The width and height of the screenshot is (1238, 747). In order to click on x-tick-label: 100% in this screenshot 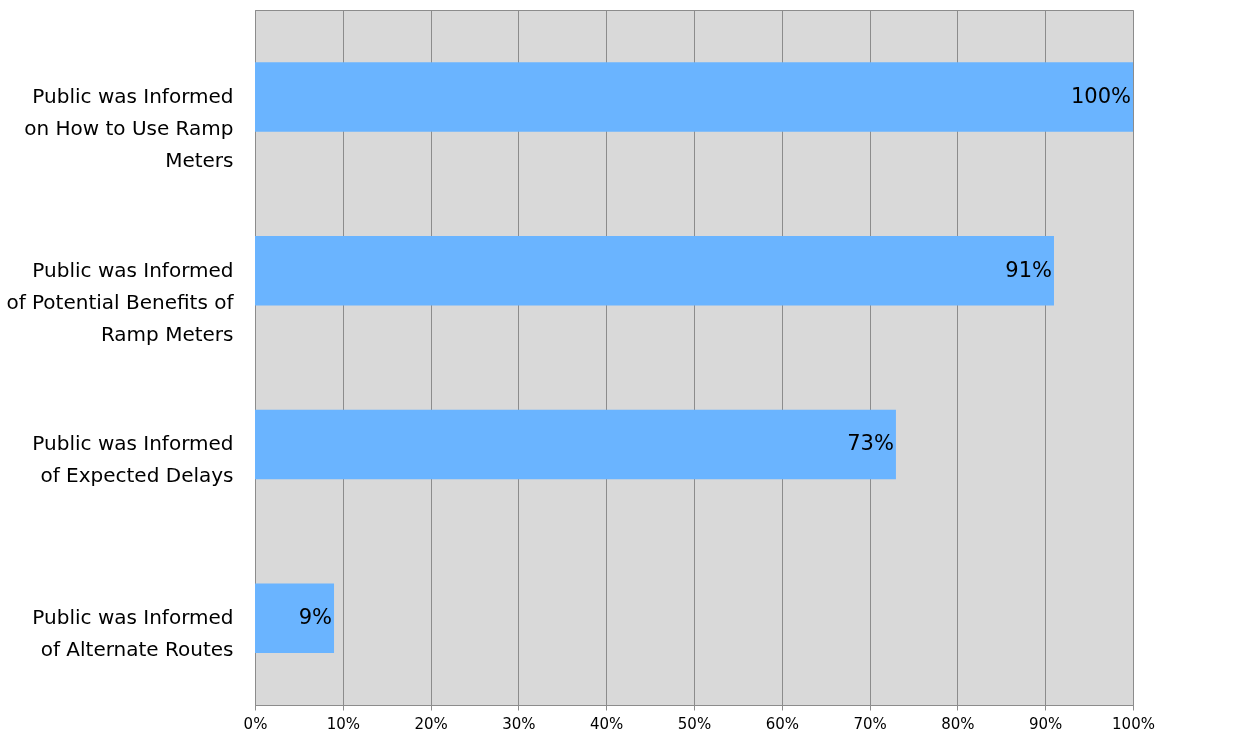, I will do `click(1133, 723)`.